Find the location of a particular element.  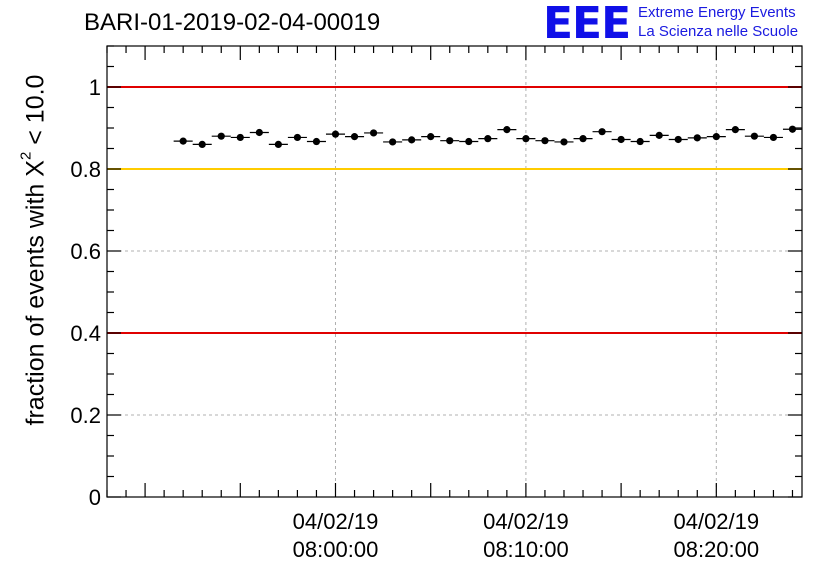

logo-line-1: Extreme Energy Events is located at coordinates (717, 12).